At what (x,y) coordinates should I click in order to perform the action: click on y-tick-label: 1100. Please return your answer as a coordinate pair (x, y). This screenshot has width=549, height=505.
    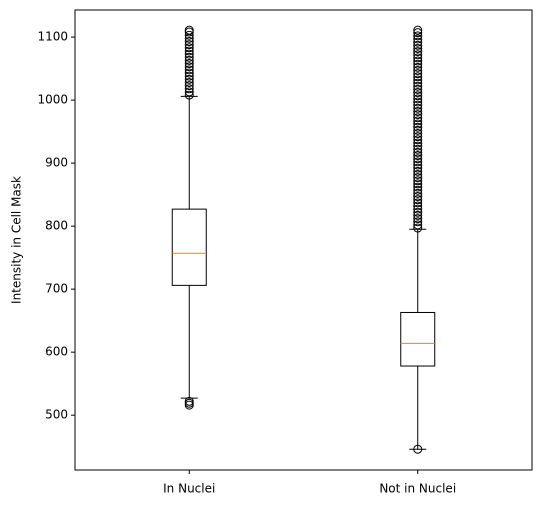
    Looking at the image, I should click on (52, 37).